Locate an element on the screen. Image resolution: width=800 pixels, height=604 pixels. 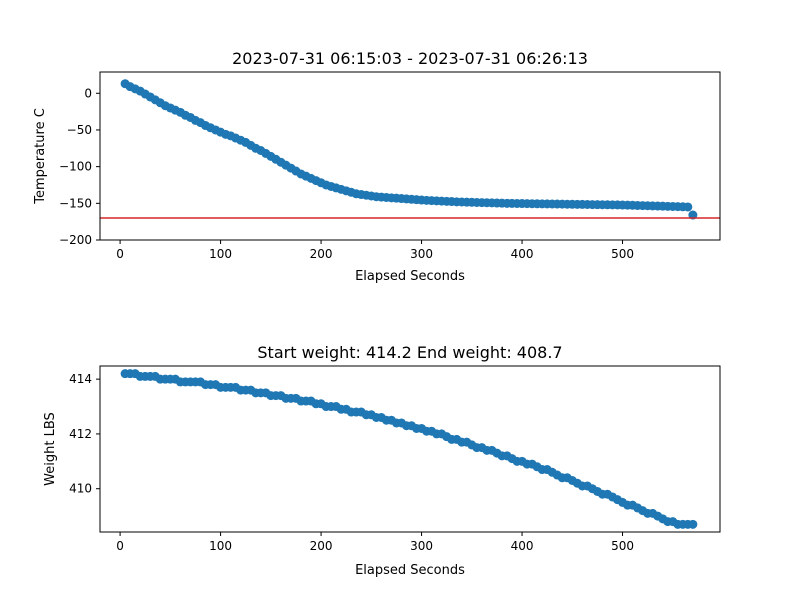
weight-chart-title: Start weight: 414.2 End weight: 408.7 is located at coordinates (409, 352).